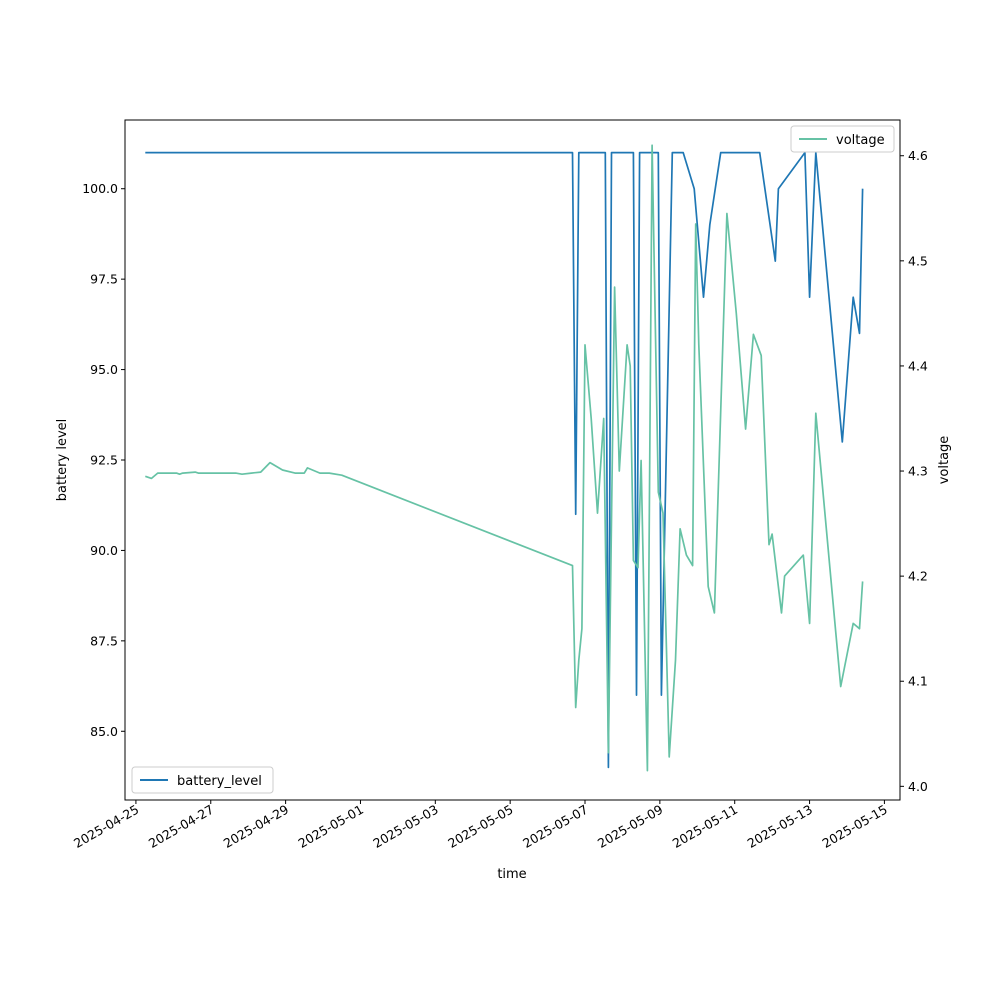 The image size is (1000, 1004). Describe the element at coordinates (944, 460) in the screenshot. I see `y-right-axis-label: voltage` at that location.